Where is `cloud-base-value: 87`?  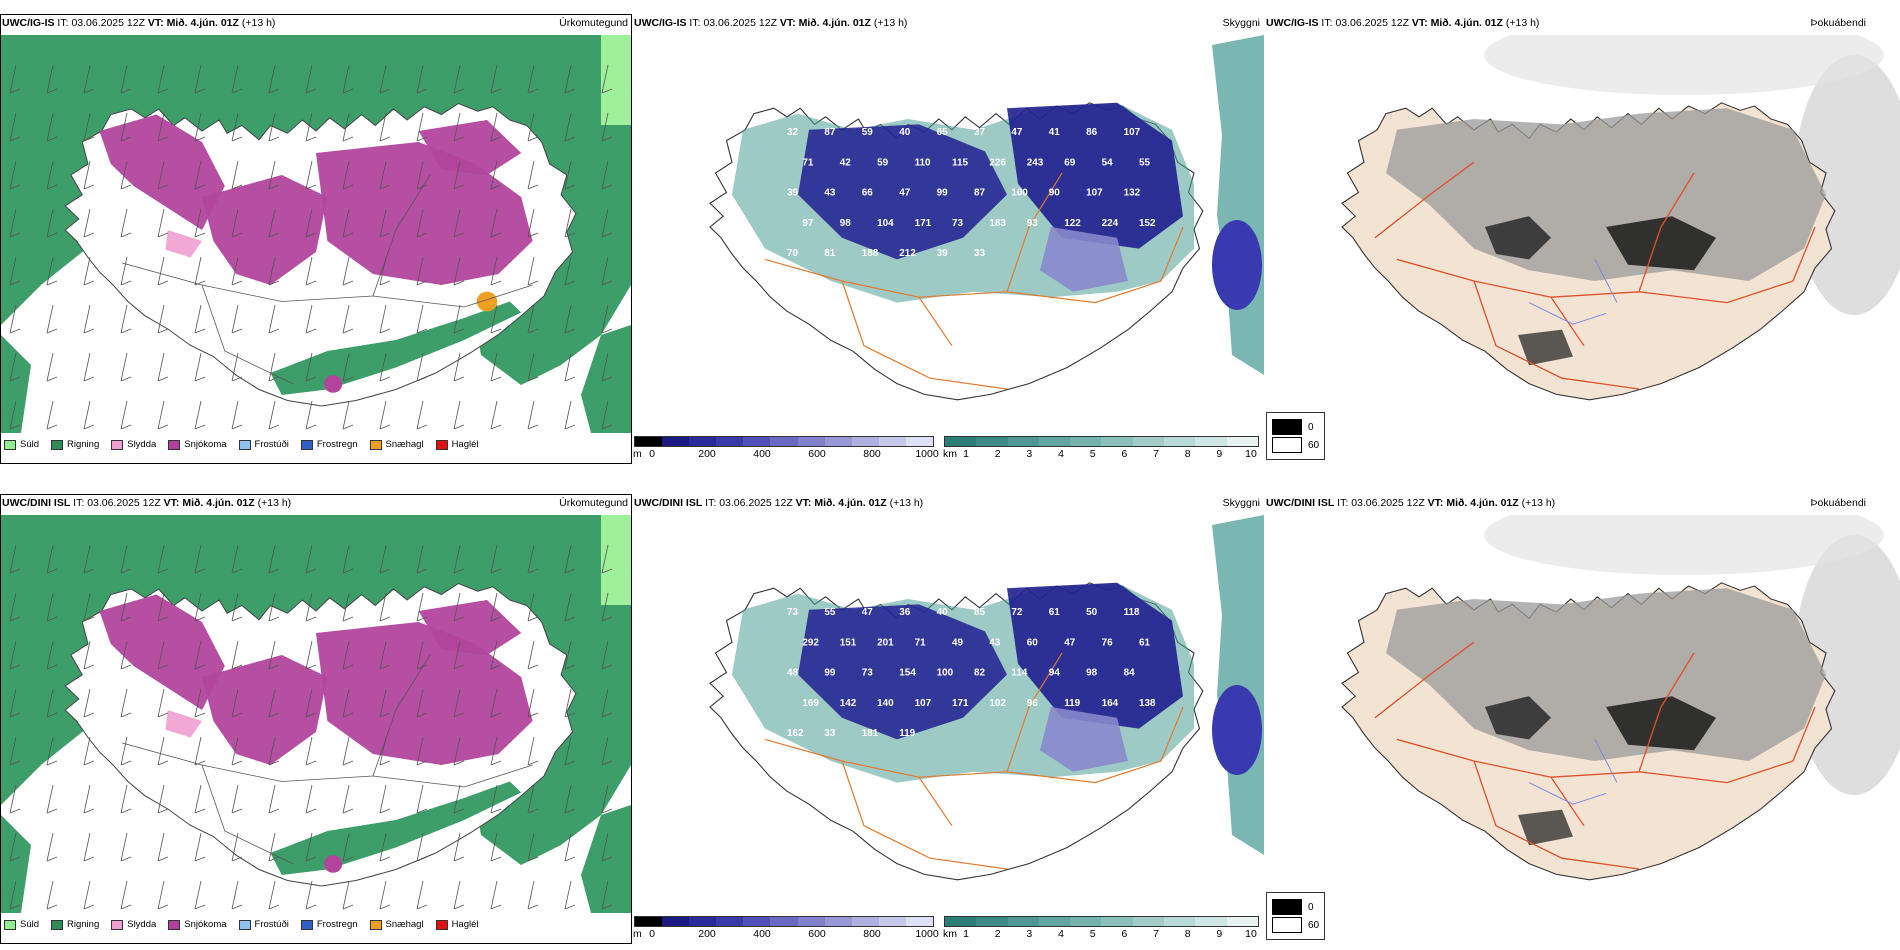
cloud-base-value: 87 is located at coordinates (830, 132).